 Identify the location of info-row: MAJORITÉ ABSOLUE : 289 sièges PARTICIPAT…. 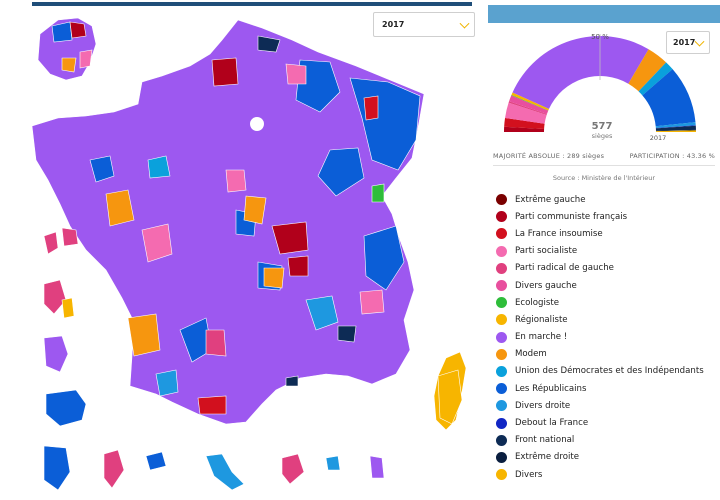
(604, 156).